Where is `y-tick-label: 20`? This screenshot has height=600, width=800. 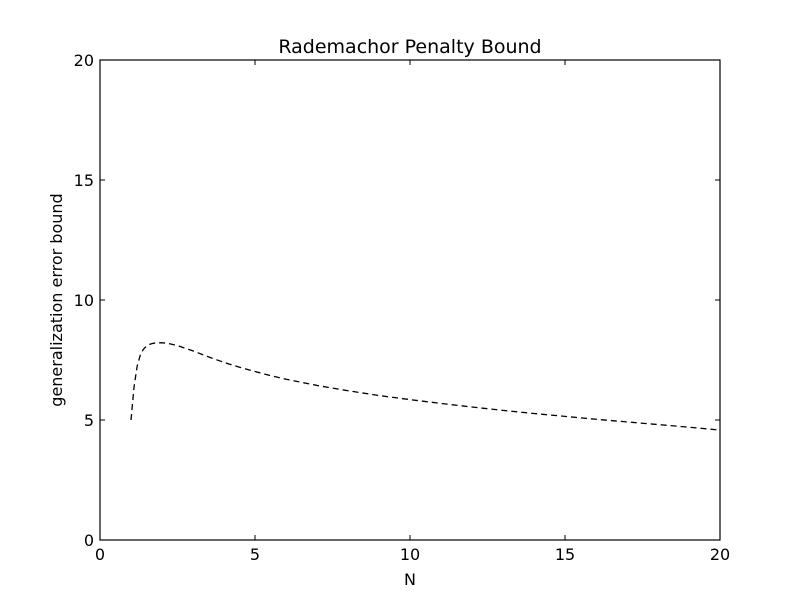
y-tick-label: 20 is located at coordinates (84, 60).